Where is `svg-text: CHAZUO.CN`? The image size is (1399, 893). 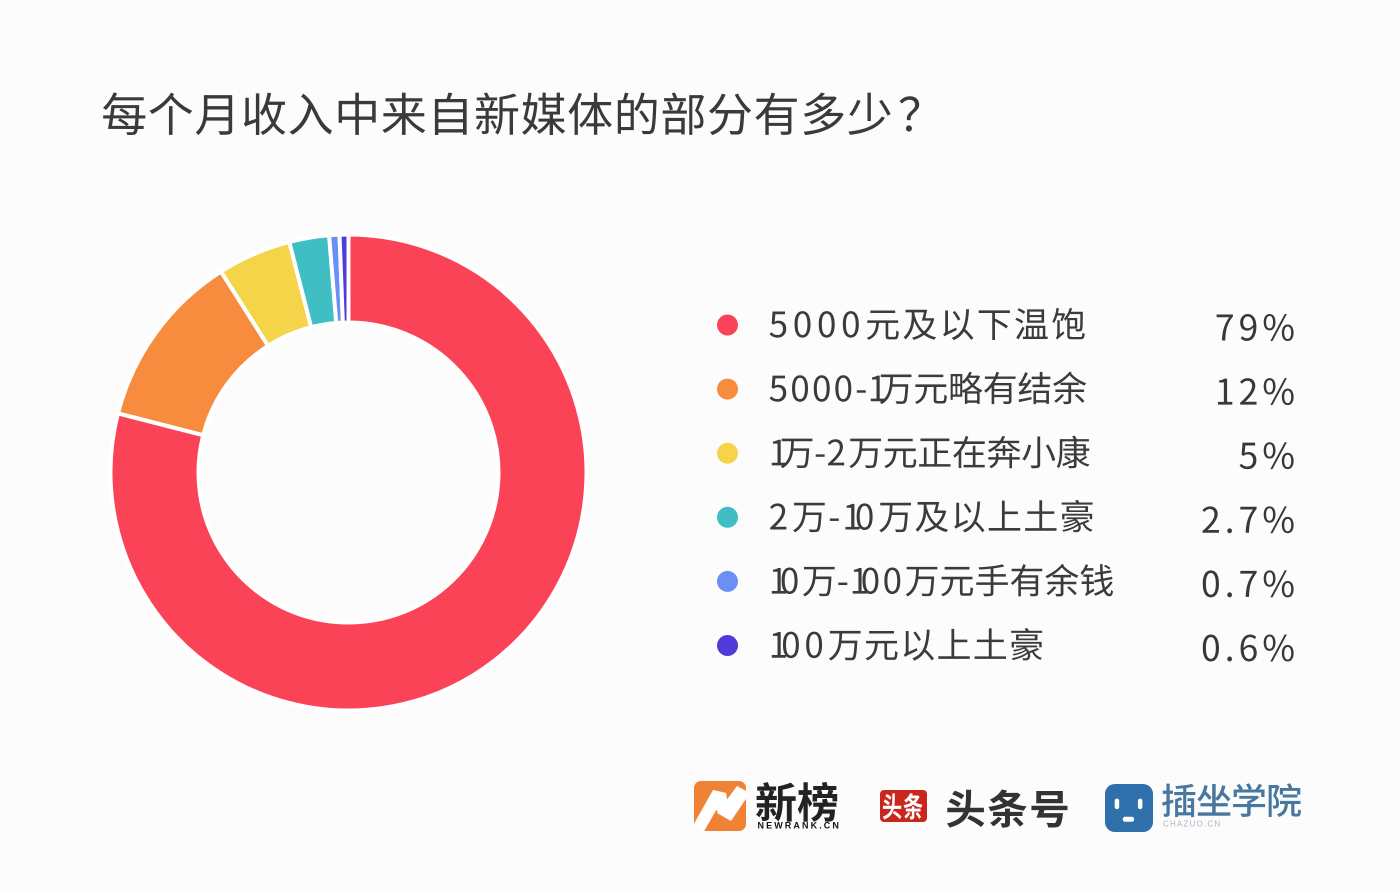
svg-text: CHAZUO.CN is located at coordinates (1192, 824).